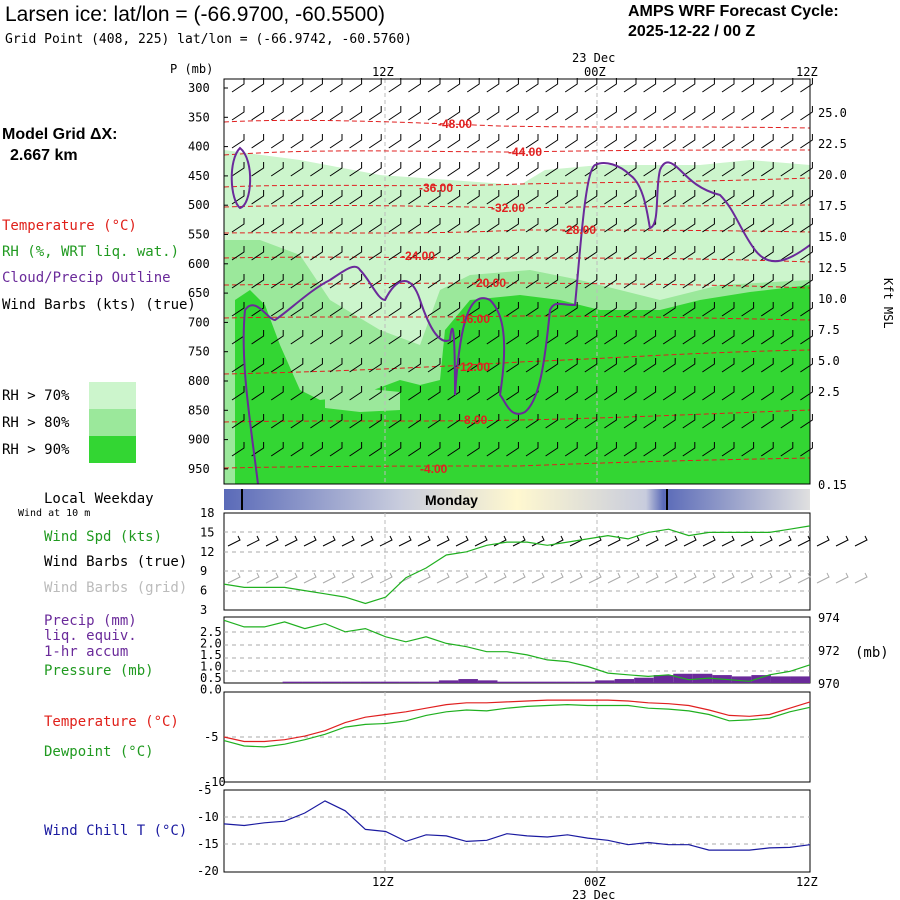  Describe the element at coordinates (99, 499) in the screenshot. I see `local-weekday-label: Local Weekday` at that location.